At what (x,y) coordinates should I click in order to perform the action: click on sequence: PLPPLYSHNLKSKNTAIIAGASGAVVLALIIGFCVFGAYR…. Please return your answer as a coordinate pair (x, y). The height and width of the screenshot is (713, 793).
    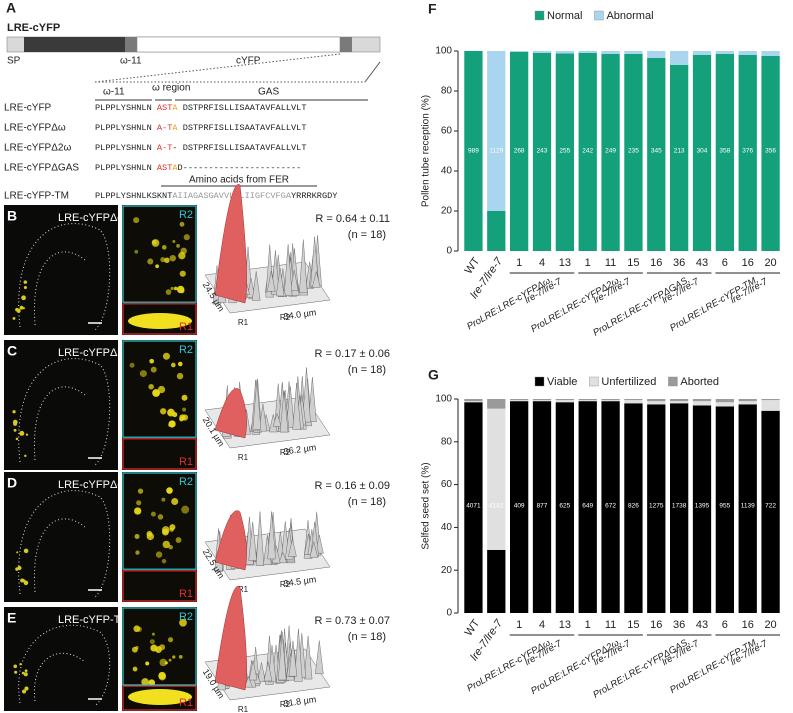
    Looking at the image, I should click on (216, 196).